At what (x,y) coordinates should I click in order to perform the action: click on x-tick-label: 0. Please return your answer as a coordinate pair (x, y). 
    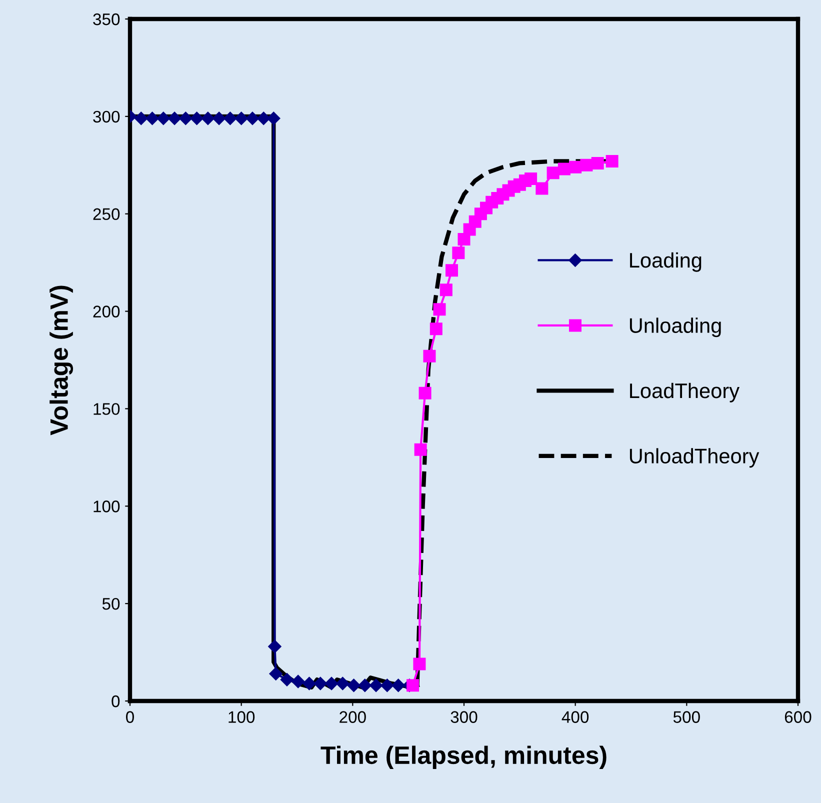
    Looking at the image, I should click on (130, 717).